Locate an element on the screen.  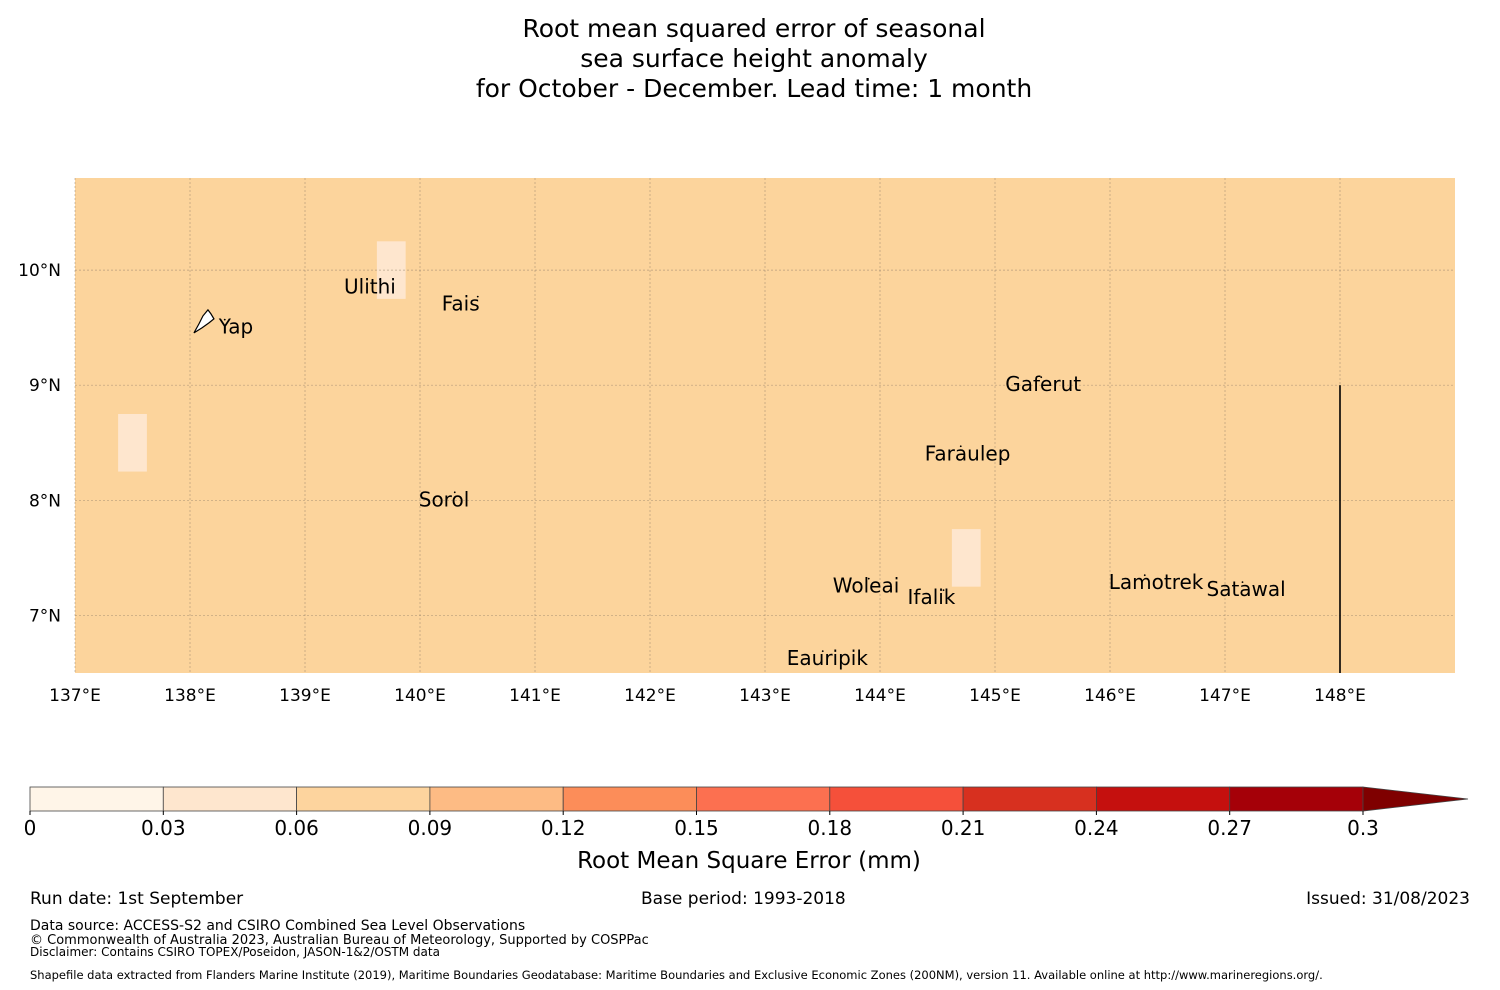
lon-tick-label: 146°E is located at coordinates (1110, 696).